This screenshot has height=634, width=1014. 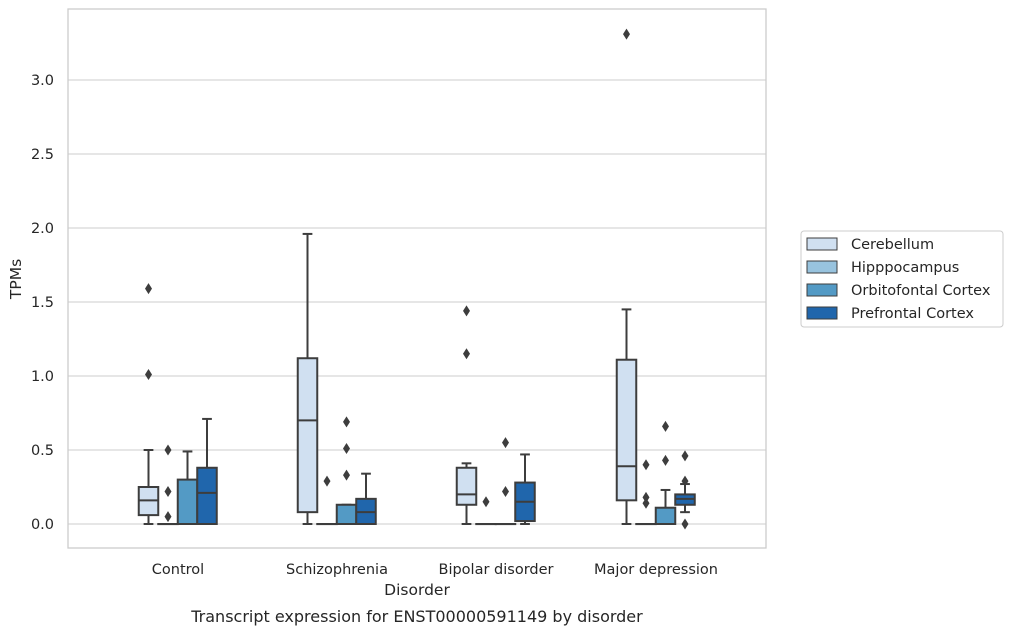 What do you see at coordinates (921, 291) in the screenshot?
I see `legend-label: Orbitofontal Cortex` at bounding box center [921, 291].